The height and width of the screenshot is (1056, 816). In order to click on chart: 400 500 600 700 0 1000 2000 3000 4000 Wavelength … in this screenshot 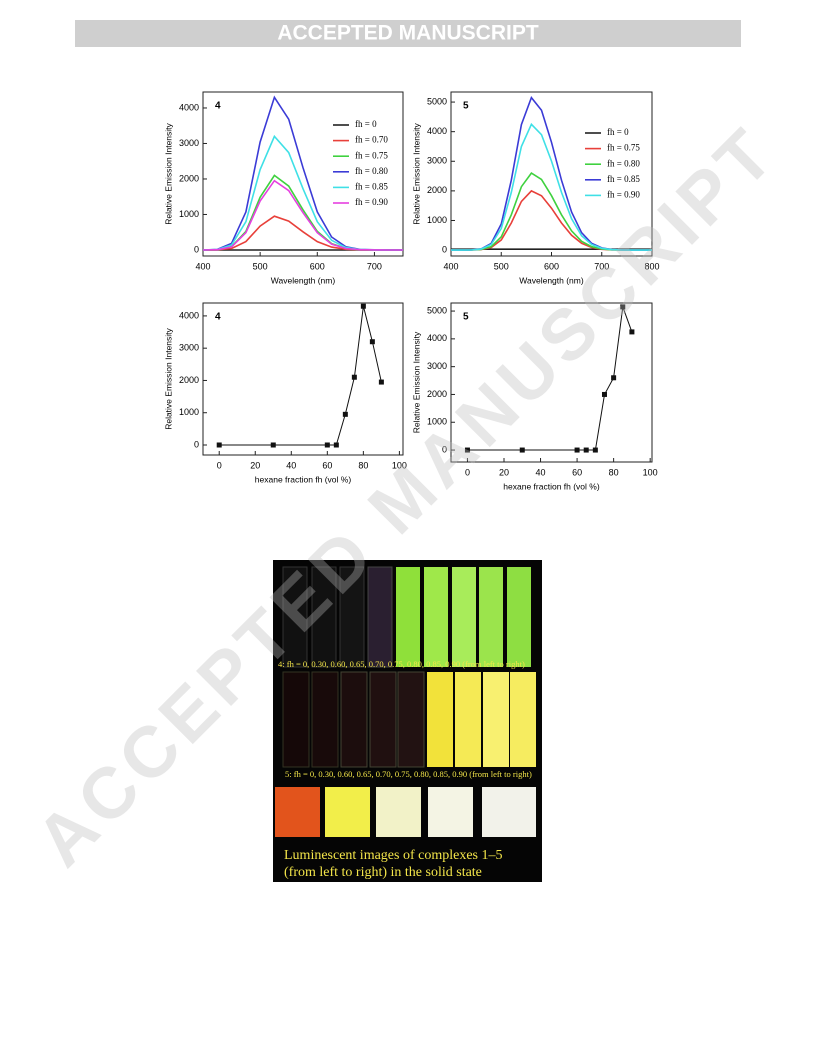, I will do `click(283, 188)`.